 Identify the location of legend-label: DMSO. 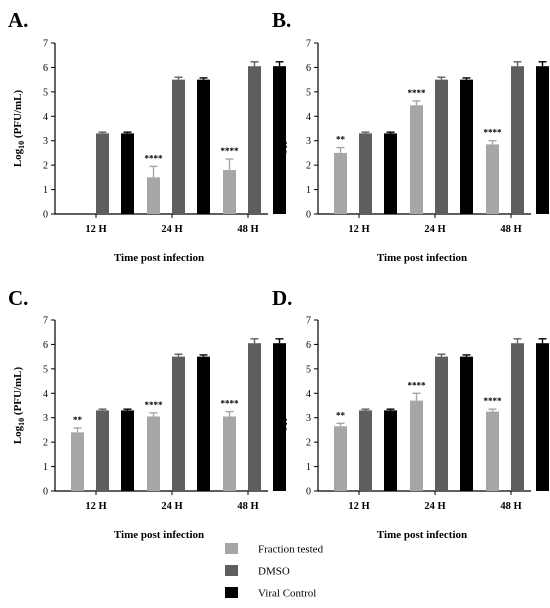
(274, 572).